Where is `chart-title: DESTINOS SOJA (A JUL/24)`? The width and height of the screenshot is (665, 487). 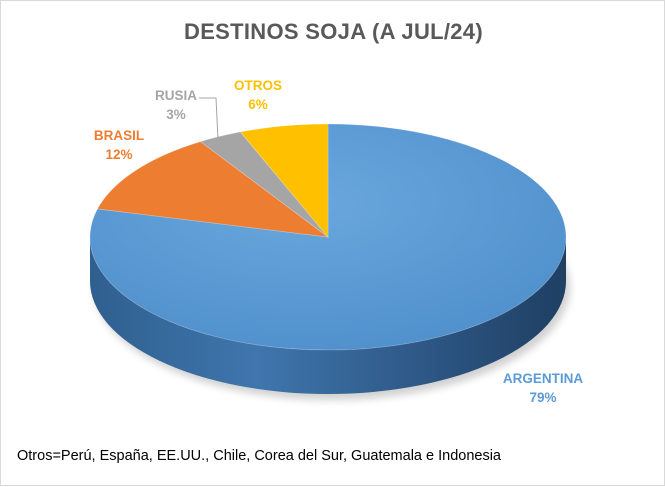
chart-title: DESTINOS SOJA (A JUL/24) is located at coordinates (333, 31).